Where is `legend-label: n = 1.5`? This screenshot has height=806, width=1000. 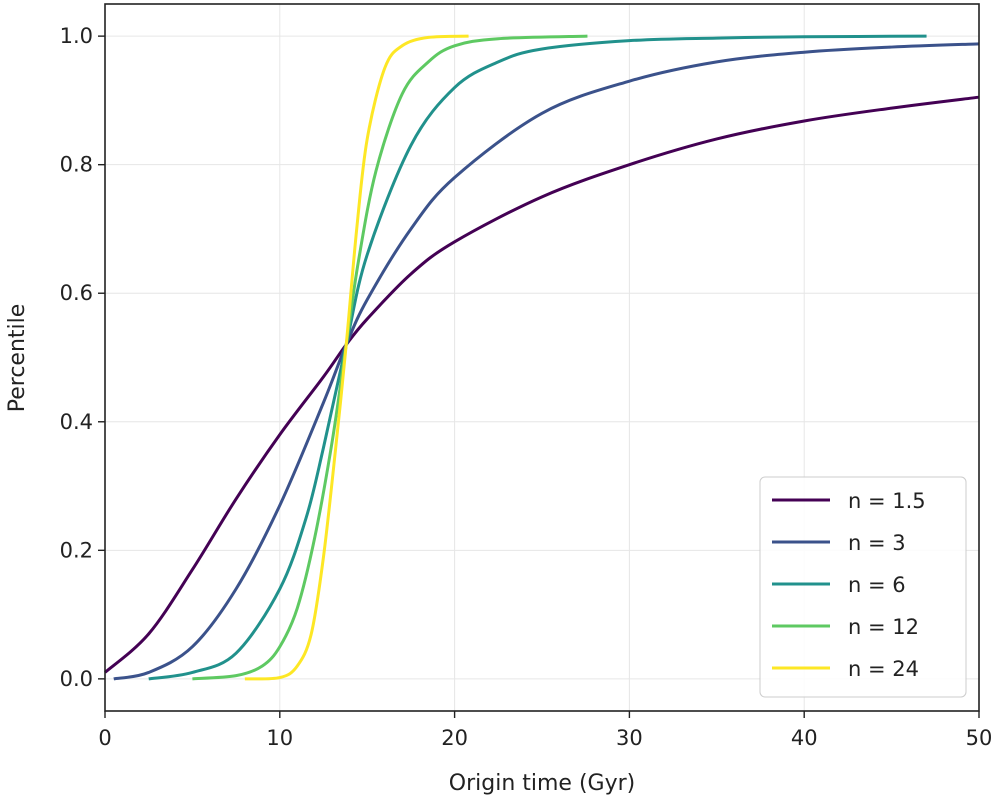 legend-label: n = 1.5 is located at coordinates (887, 501).